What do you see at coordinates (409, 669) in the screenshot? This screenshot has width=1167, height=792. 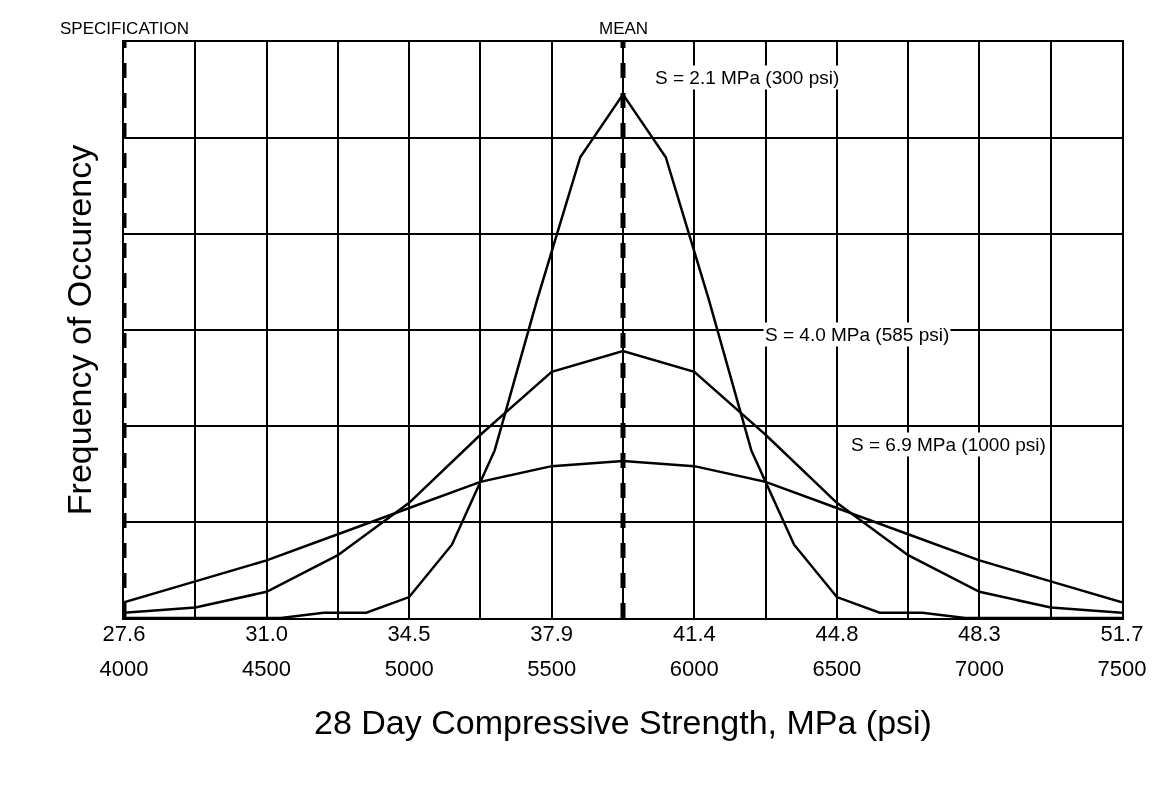 I see `x-tick-label: 5000` at bounding box center [409, 669].